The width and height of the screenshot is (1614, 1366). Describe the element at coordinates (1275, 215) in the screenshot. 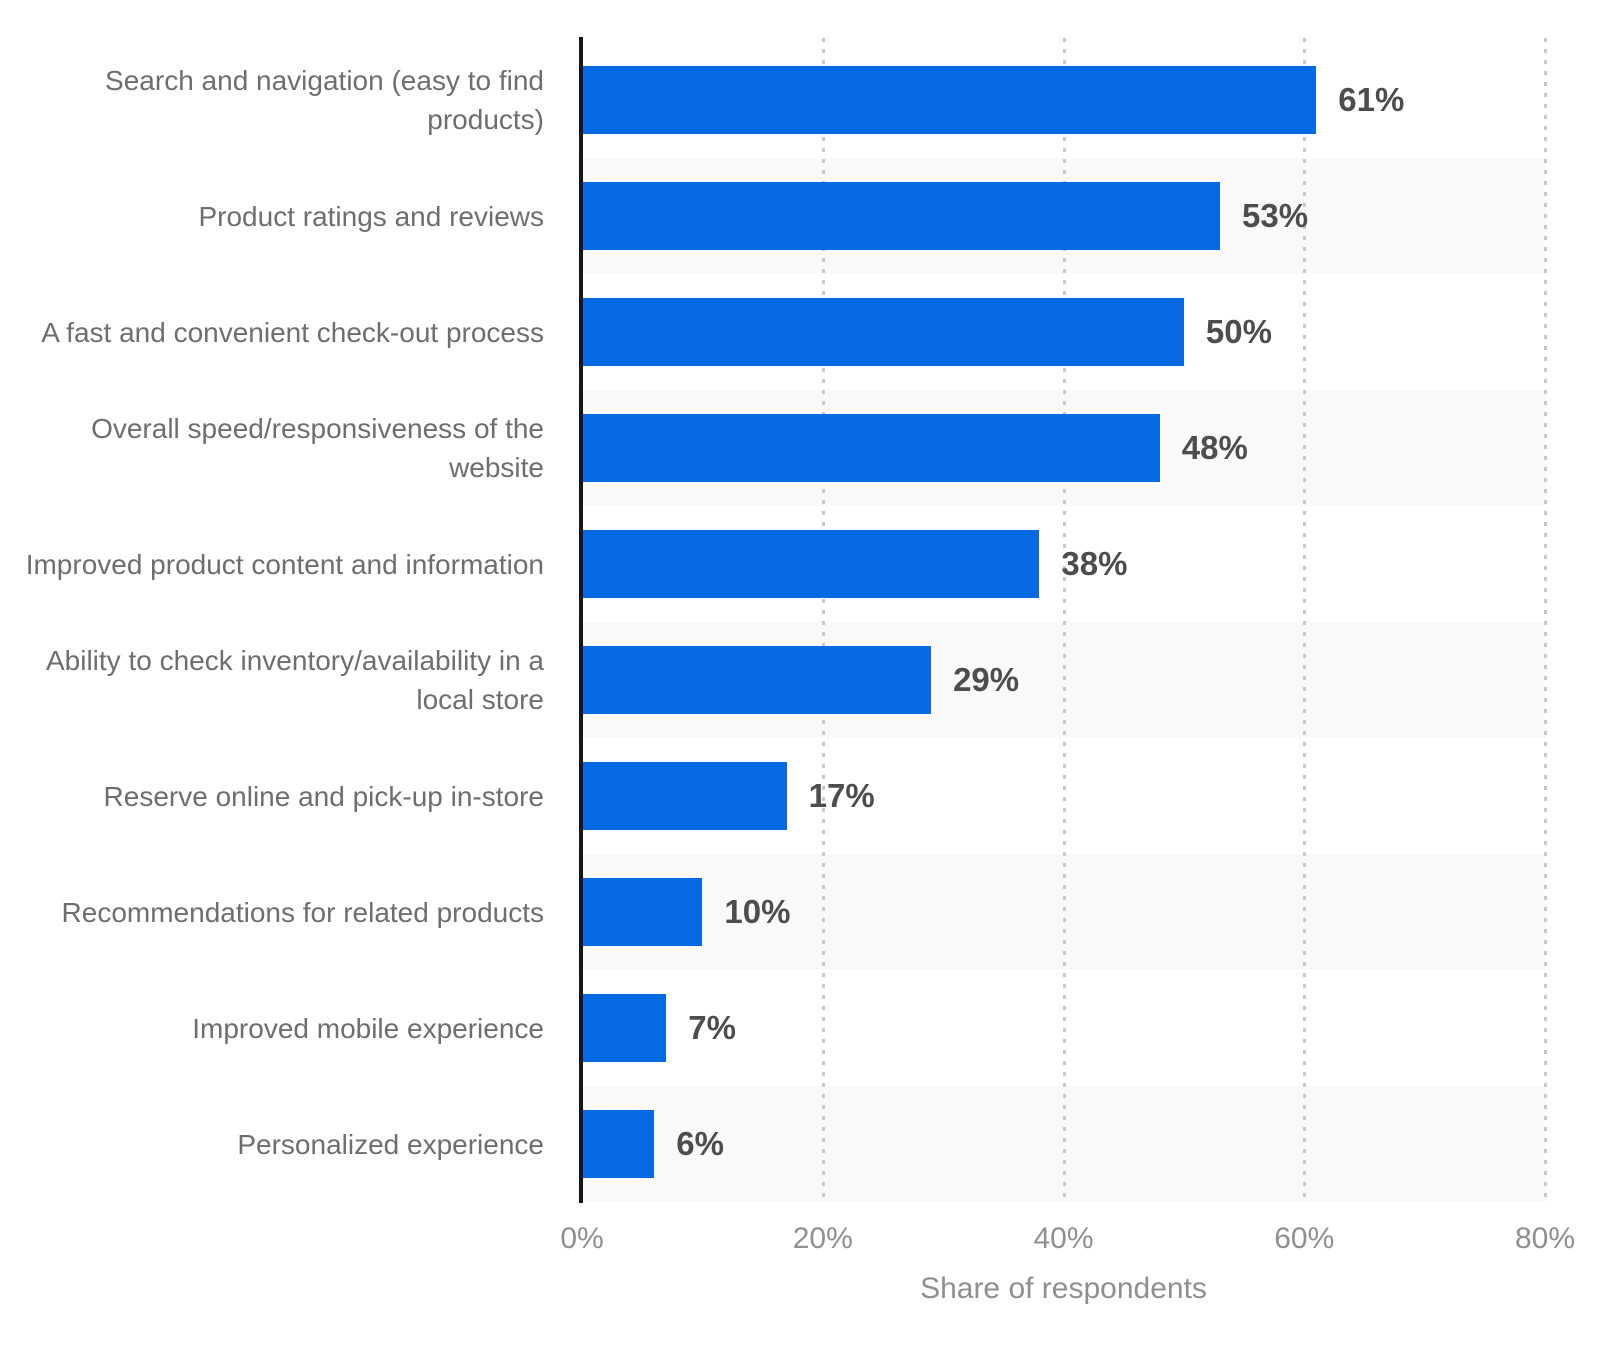

I see `bar-value-label: 53%` at that location.